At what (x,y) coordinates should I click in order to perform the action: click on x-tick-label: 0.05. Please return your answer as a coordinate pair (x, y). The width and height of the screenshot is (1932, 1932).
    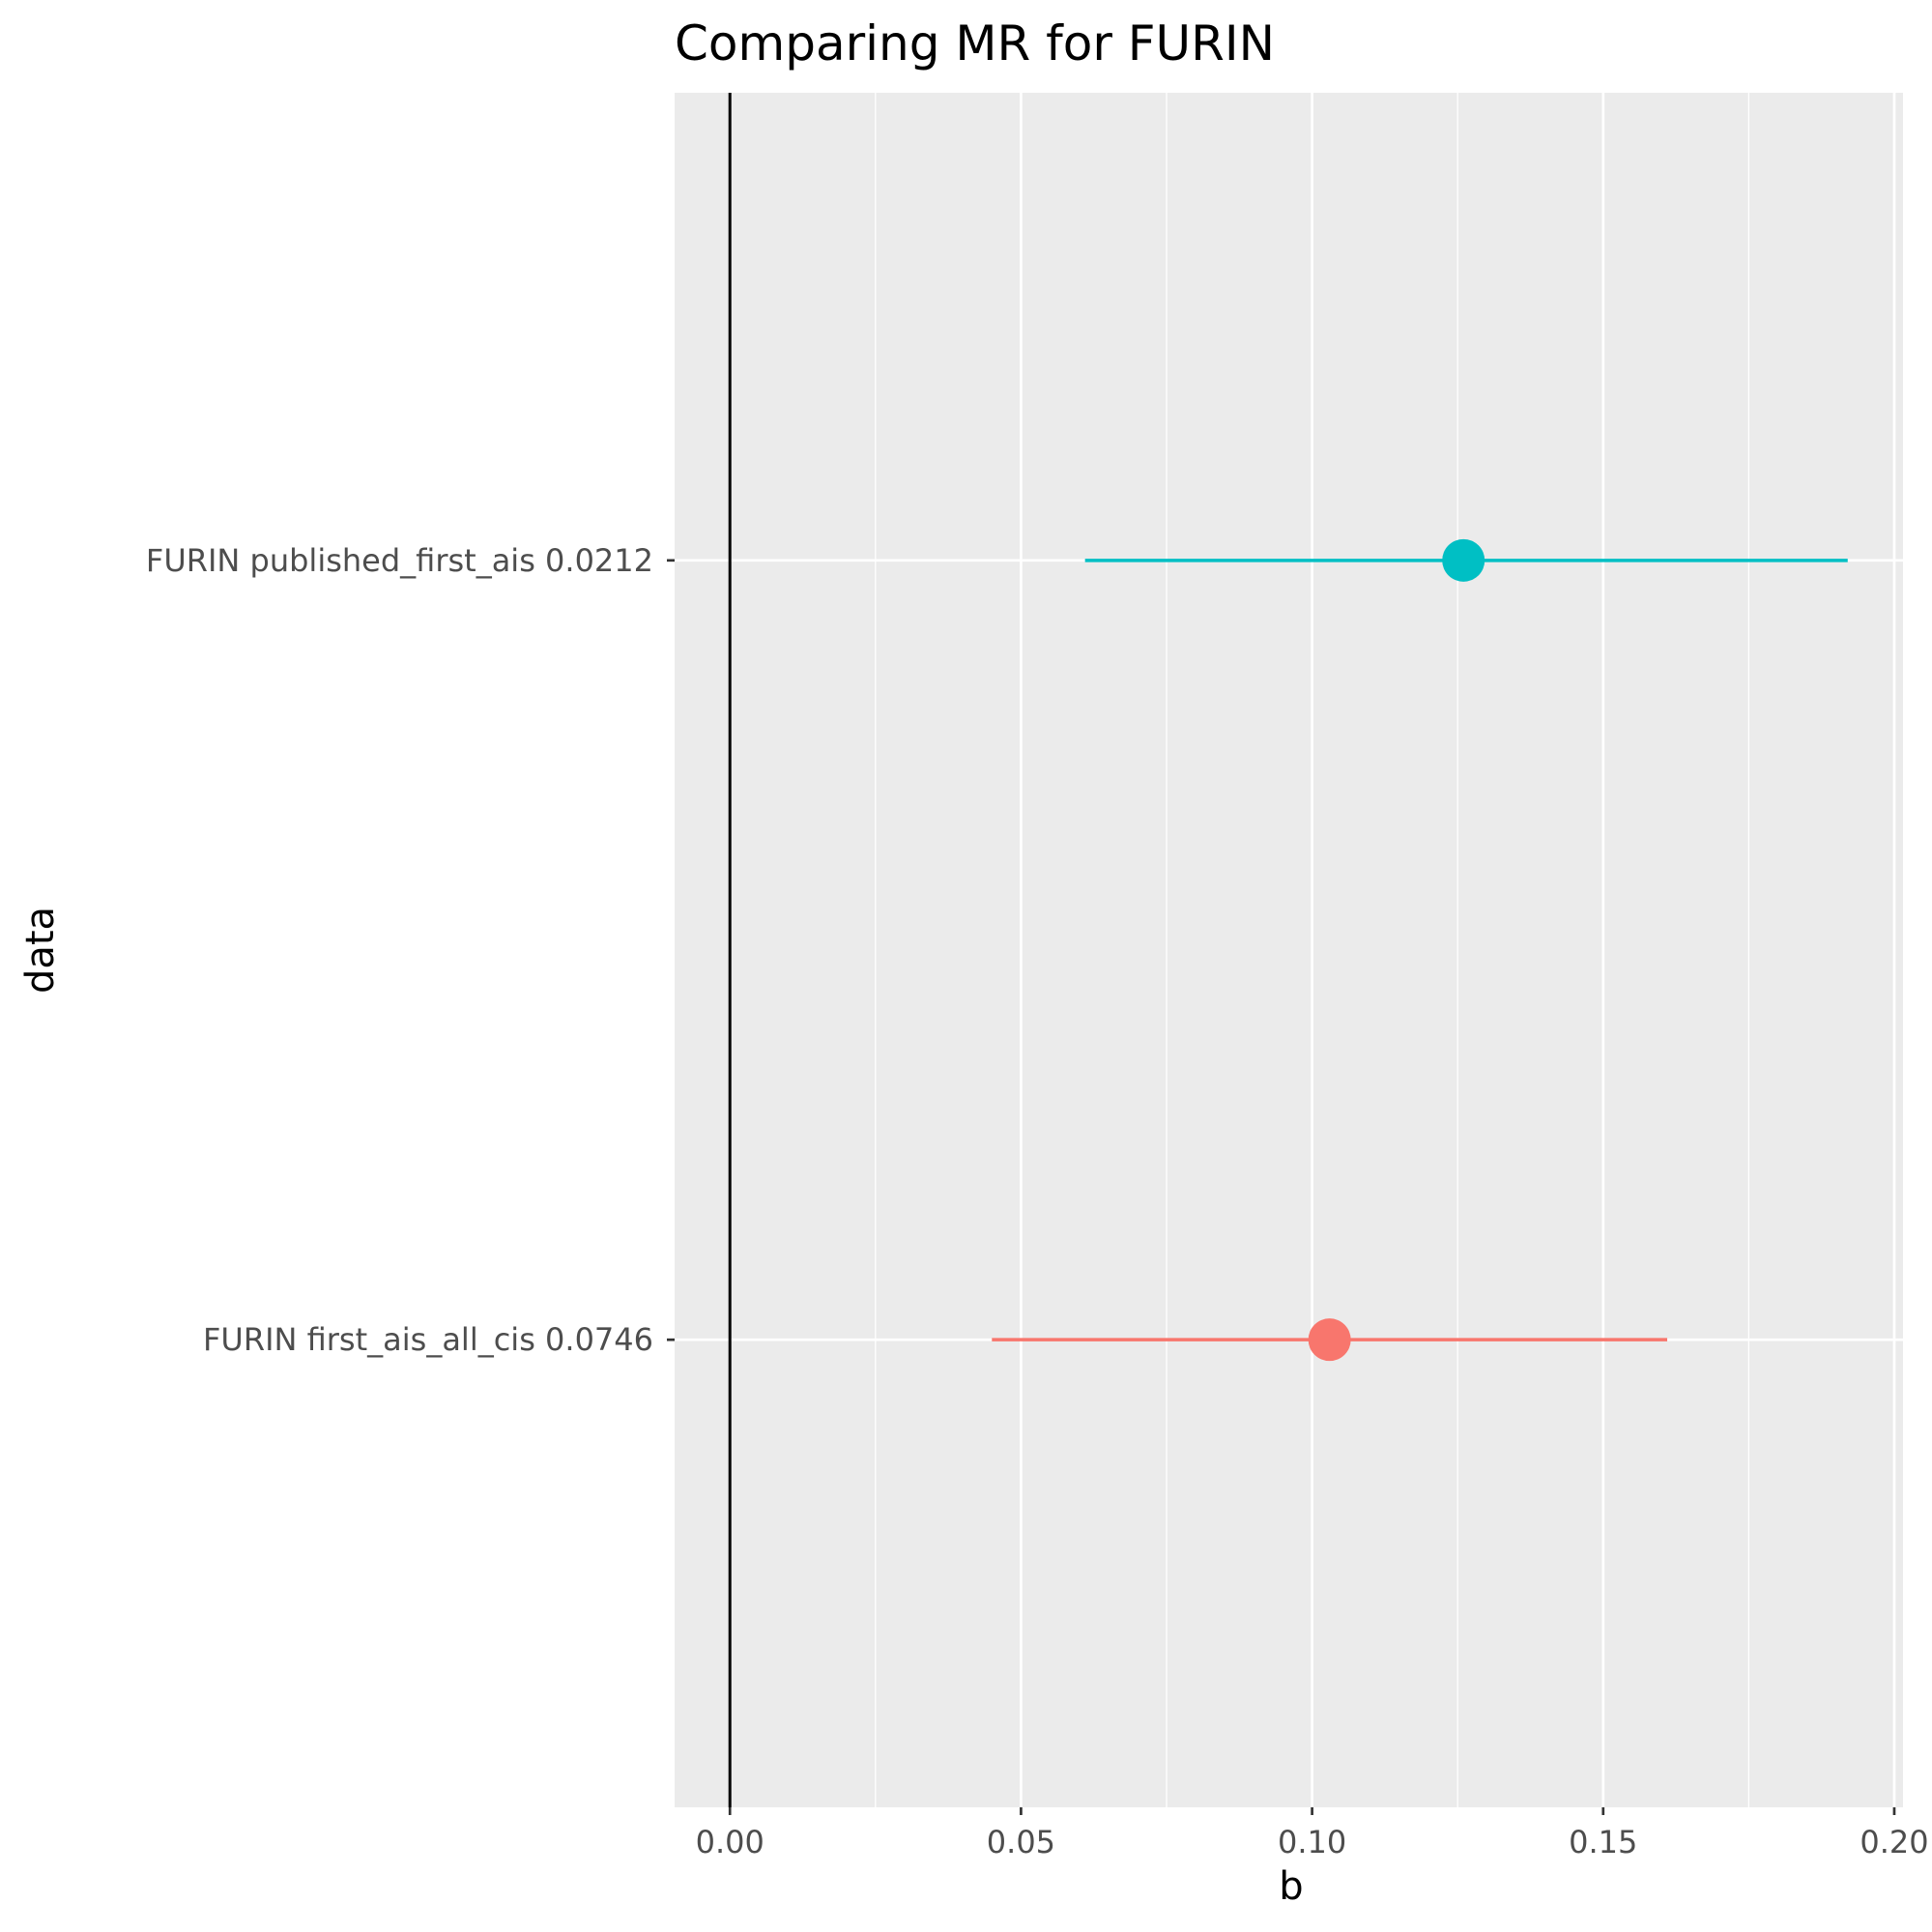
    Looking at the image, I should click on (1021, 1842).